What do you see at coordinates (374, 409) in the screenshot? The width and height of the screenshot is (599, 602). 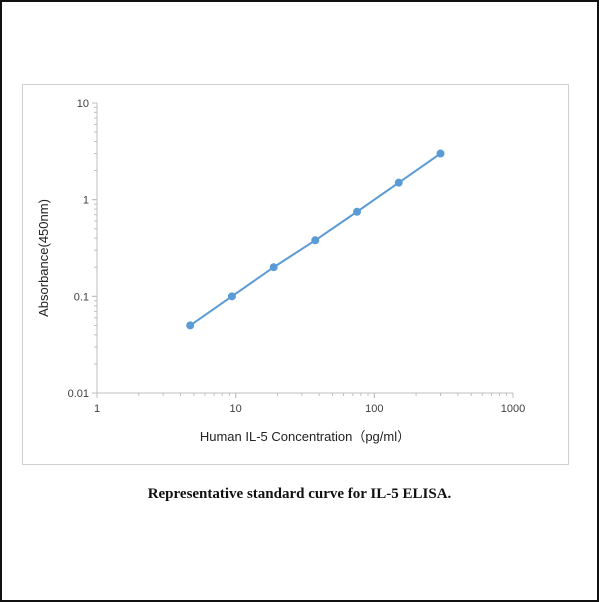 I see `x-tick-label: 100` at bounding box center [374, 409].